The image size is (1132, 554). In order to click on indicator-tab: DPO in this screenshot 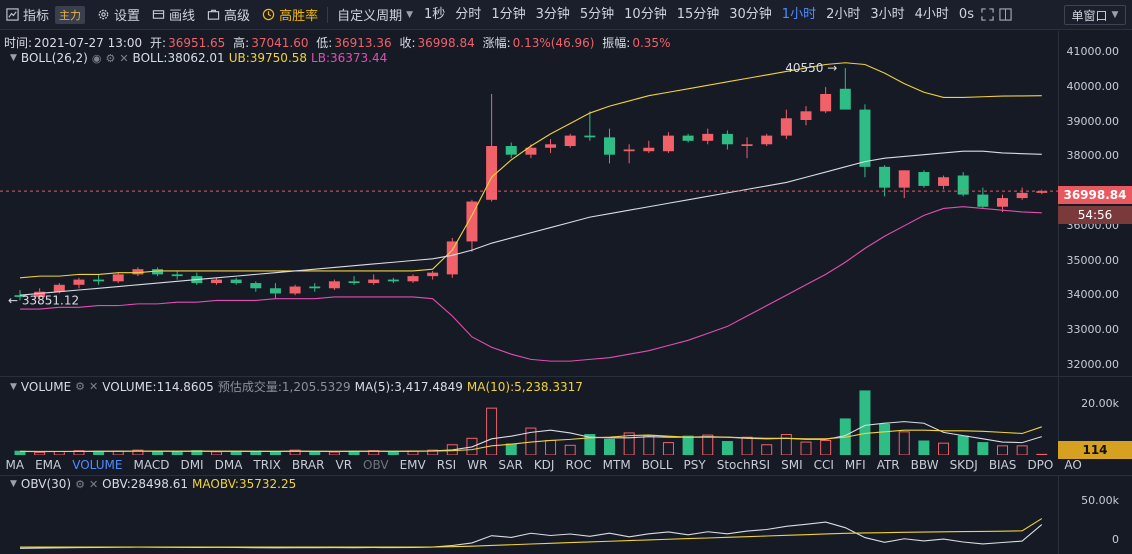, I will do `click(1040, 465)`.